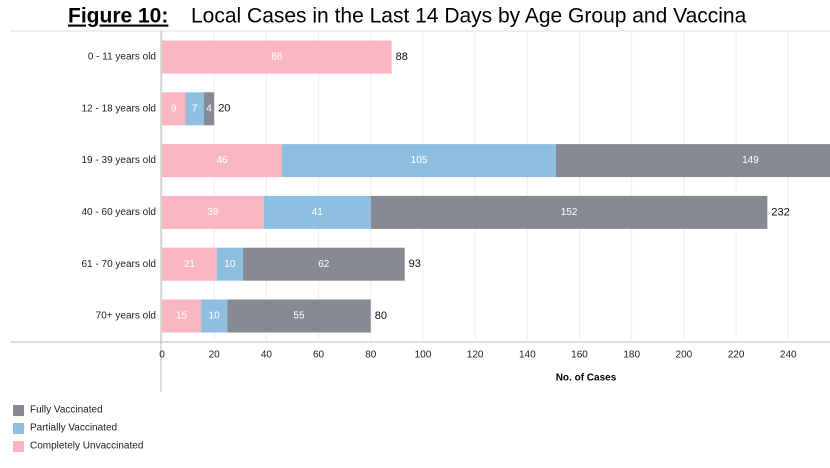  I want to click on bar-label: 88, so click(277, 57).